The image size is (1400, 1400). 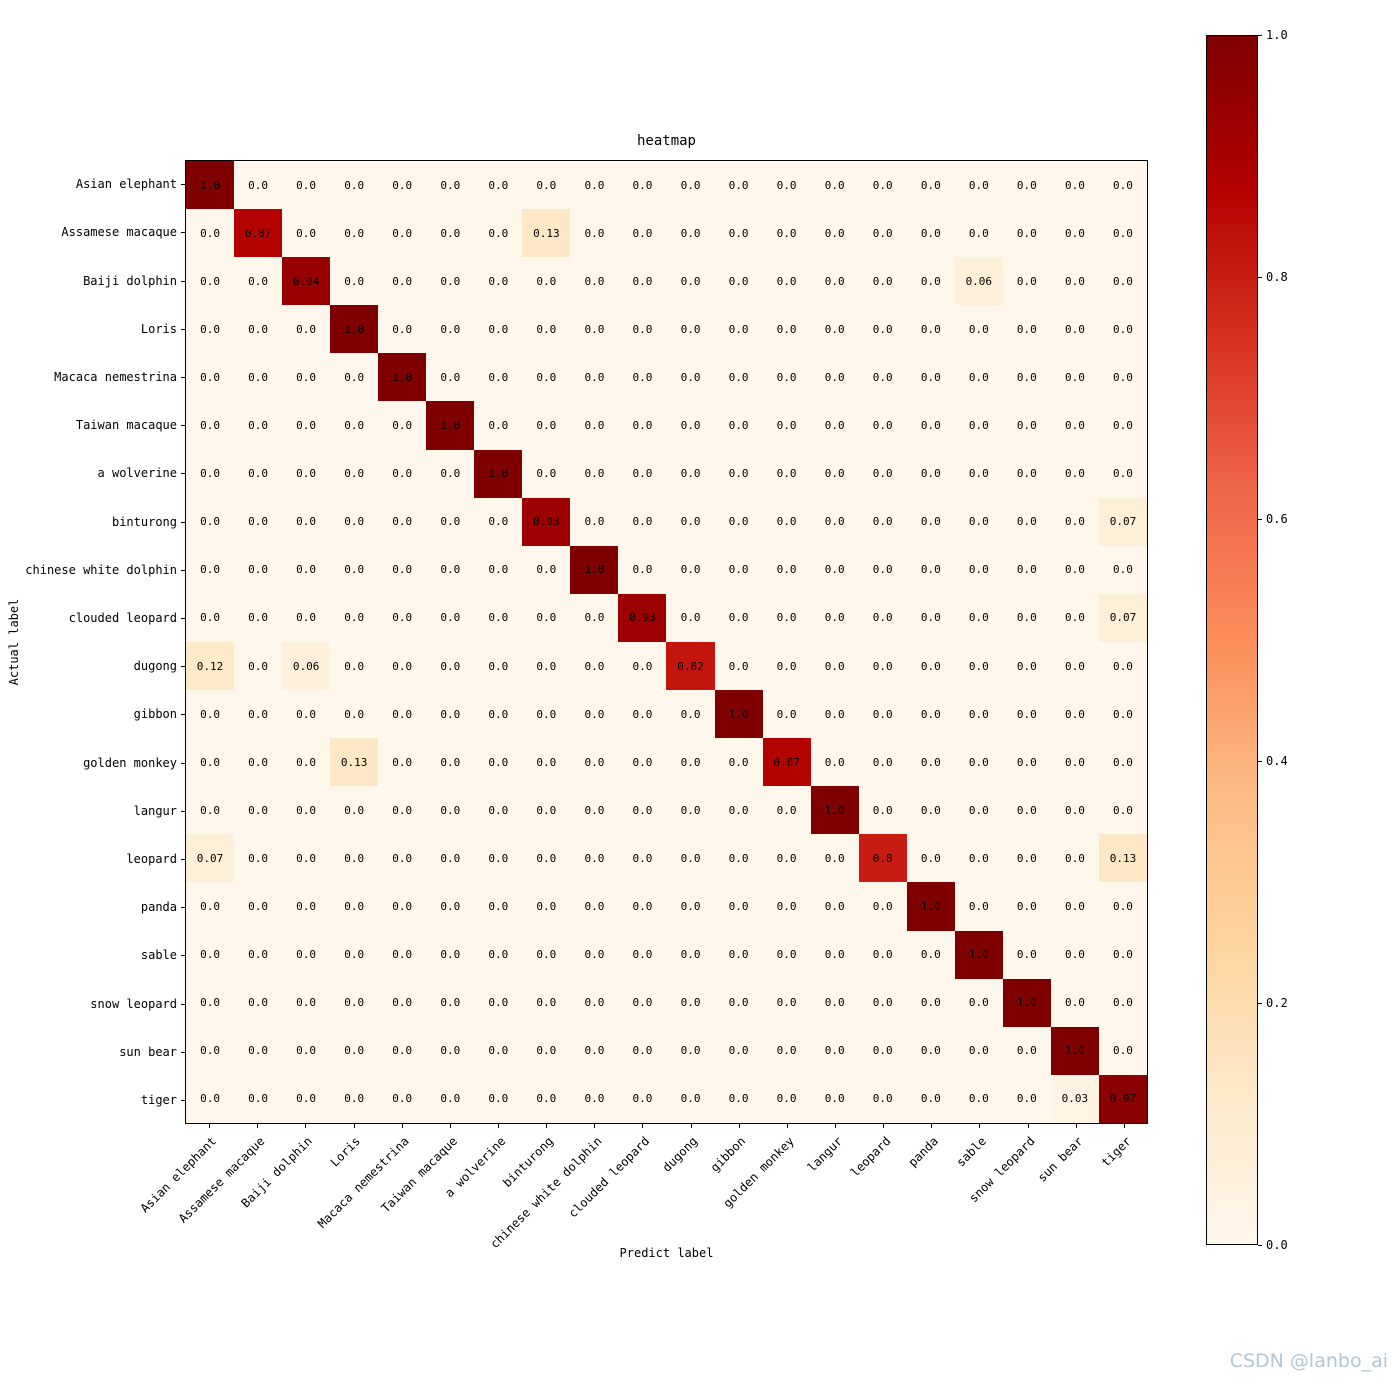 What do you see at coordinates (133, 1003) in the screenshot?
I see `row-label: snow leopard` at bounding box center [133, 1003].